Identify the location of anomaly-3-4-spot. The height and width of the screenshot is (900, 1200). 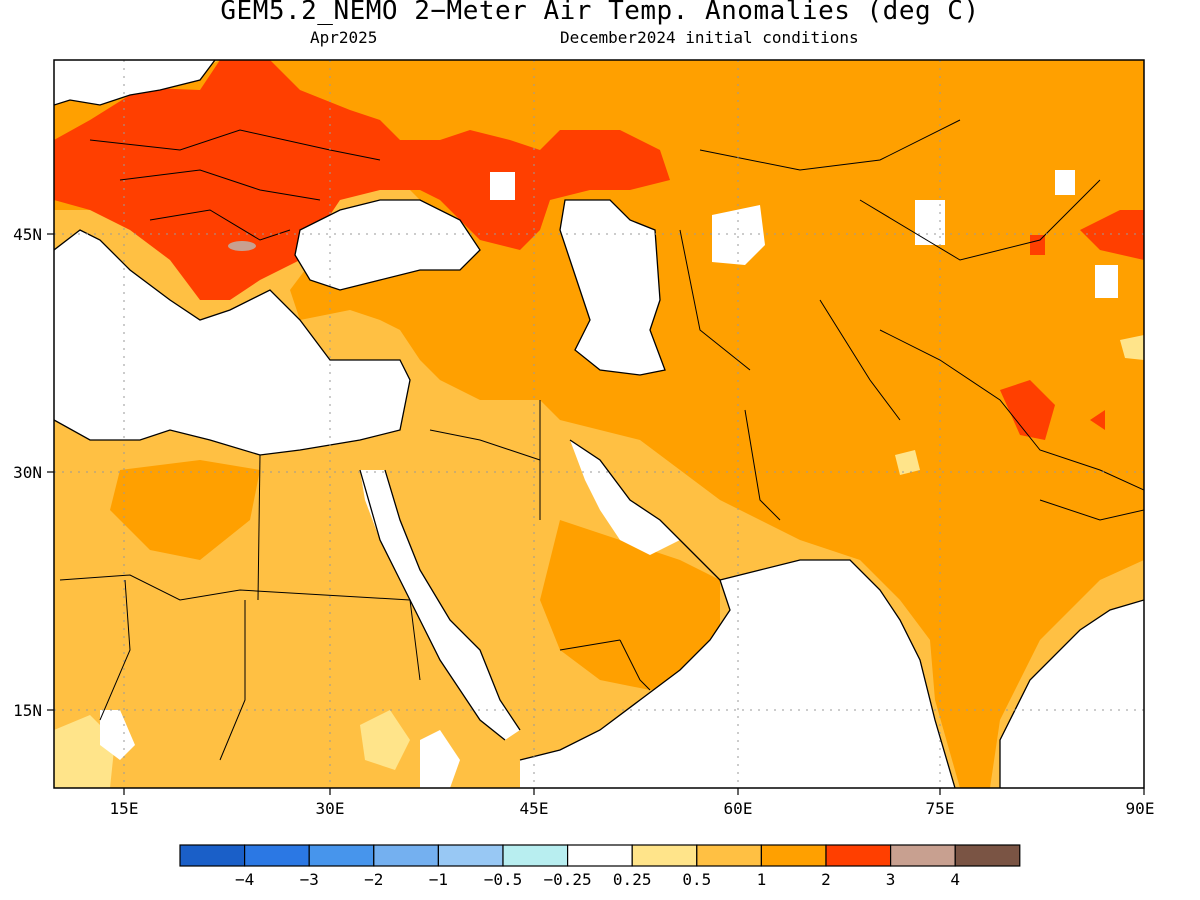
(242, 246).